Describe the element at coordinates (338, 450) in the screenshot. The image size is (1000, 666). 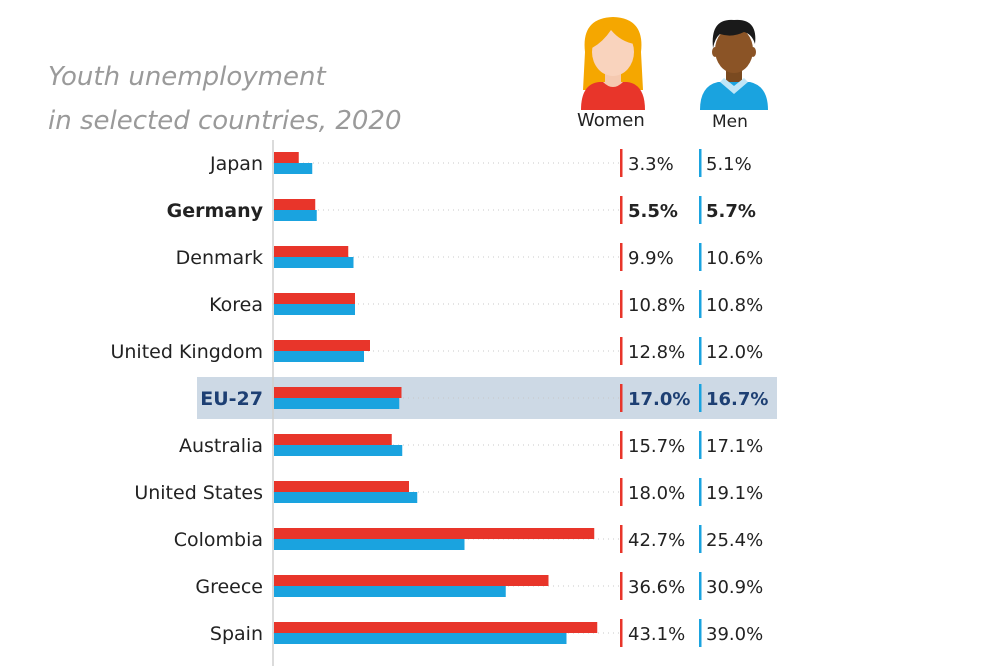
I see `bar-men-australia` at that location.